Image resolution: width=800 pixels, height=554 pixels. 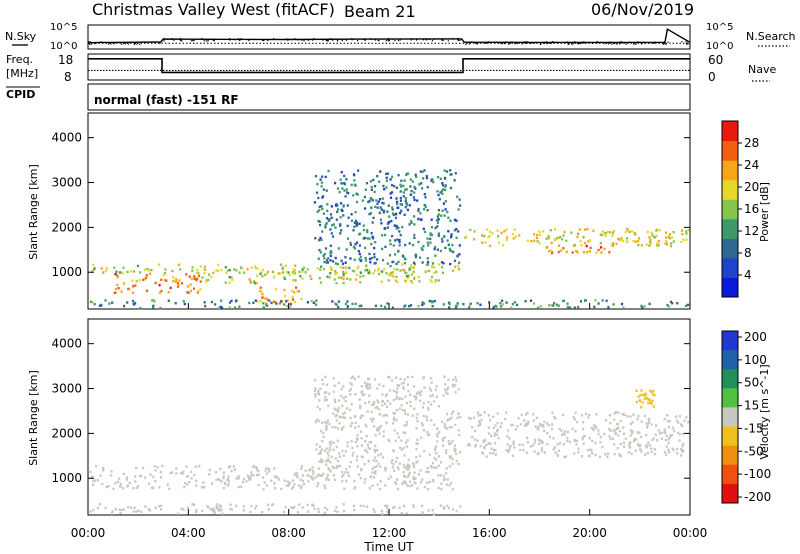 I want to click on colorbar-tick-label: 12, so click(x=751, y=231).